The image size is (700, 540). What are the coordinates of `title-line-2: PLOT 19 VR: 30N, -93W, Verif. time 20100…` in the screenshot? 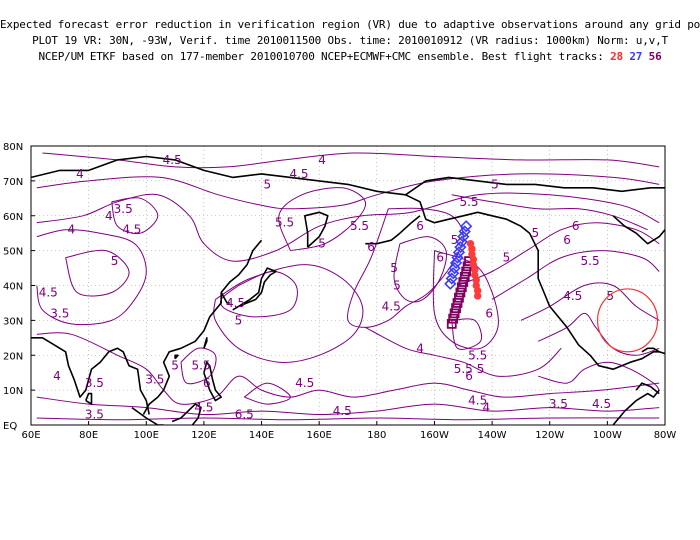 It's located at (350, 40).